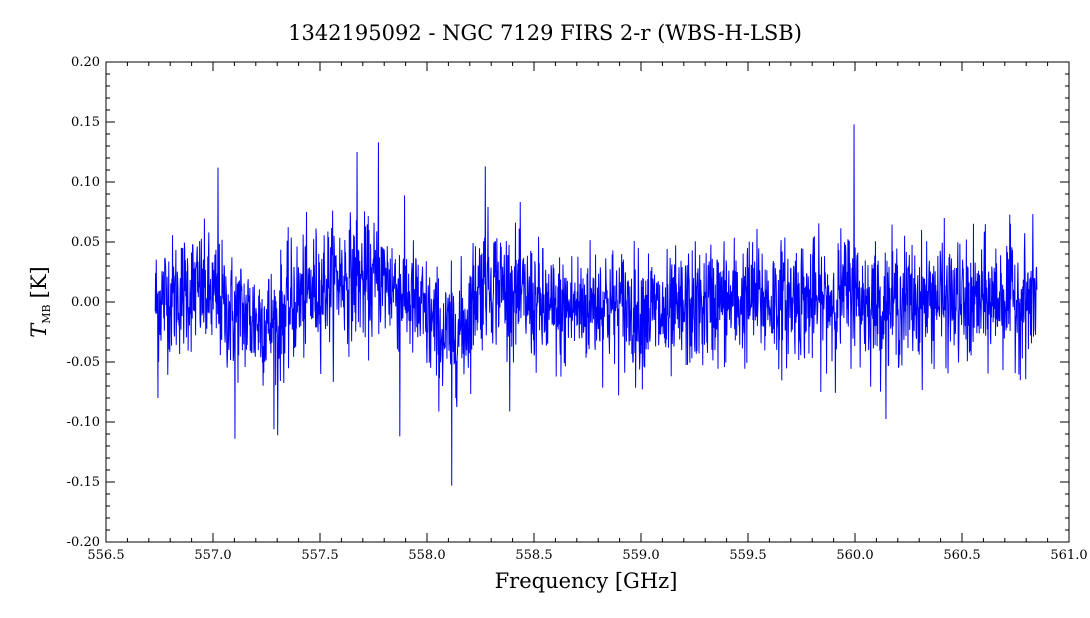 The width and height of the screenshot is (1090, 618). What do you see at coordinates (85, 62) in the screenshot?
I see `y-tick-label: 0.20` at bounding box center [85, 62].